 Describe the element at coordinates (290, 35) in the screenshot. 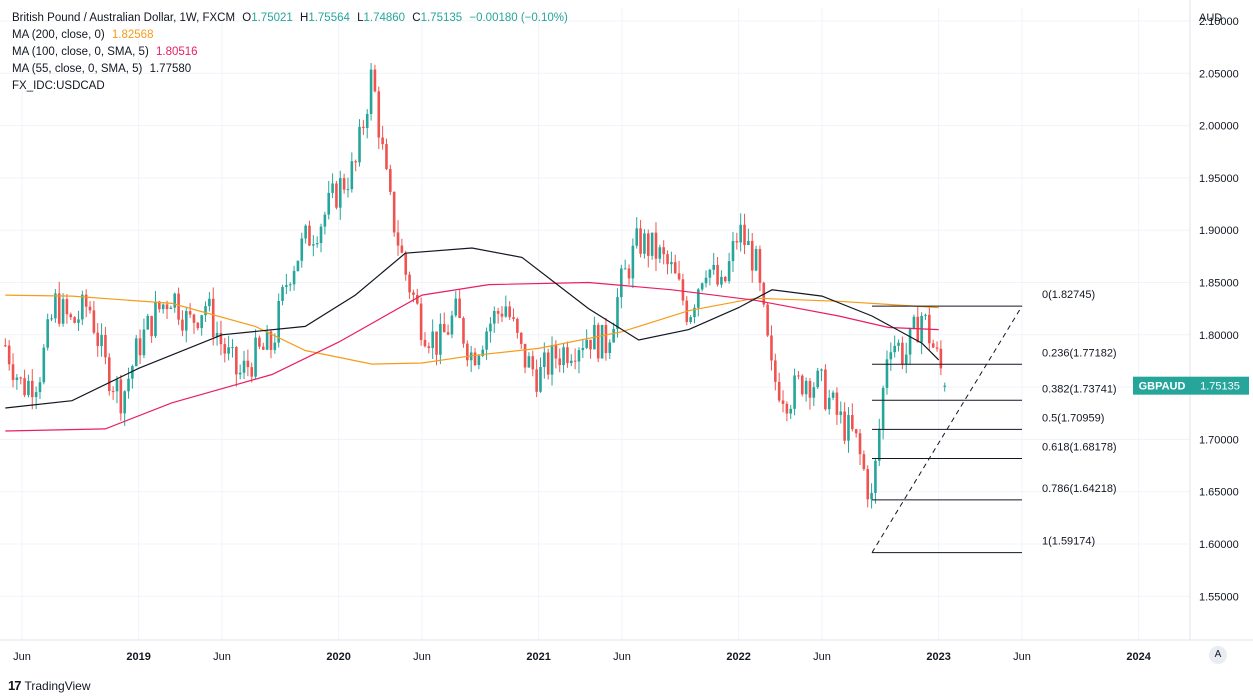

I see `legend-ma200: MA (200, close, 0) 1.82568` at that location.